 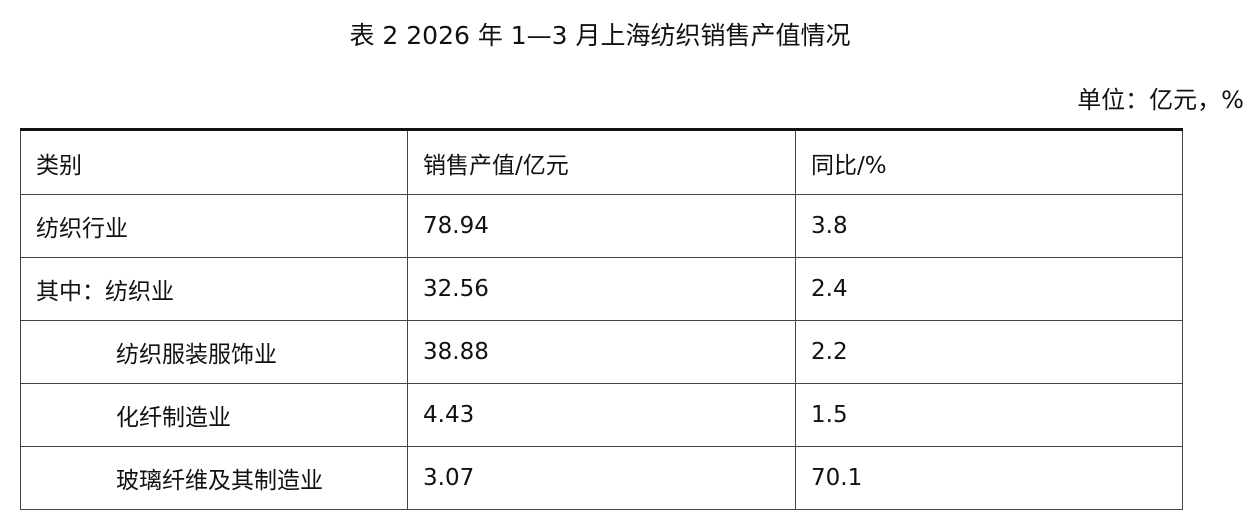 What do you see at coordinates (989, 289) in the screenshot?
I see `value-cell: 2.4` at bounding box center [989, 289].